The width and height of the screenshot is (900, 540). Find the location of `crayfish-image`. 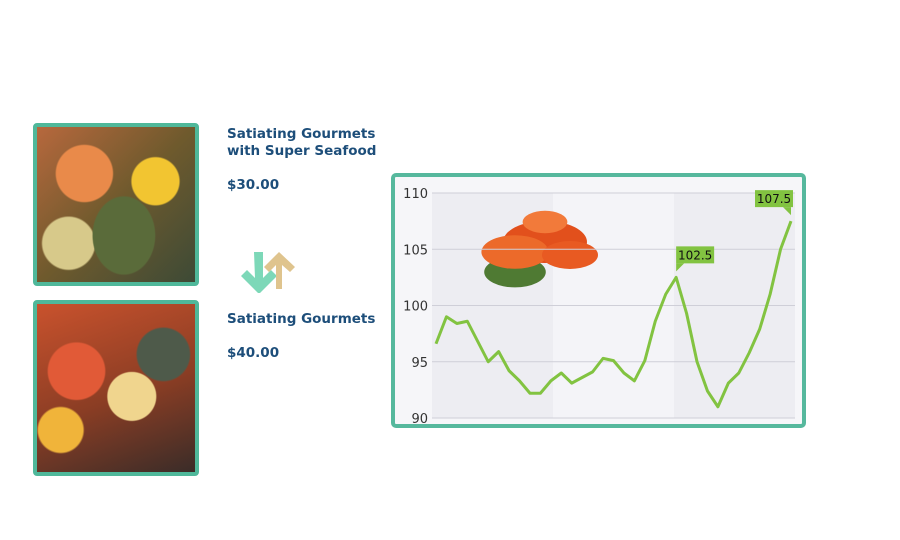

crayfish-image is located at coordinates (539, 249).